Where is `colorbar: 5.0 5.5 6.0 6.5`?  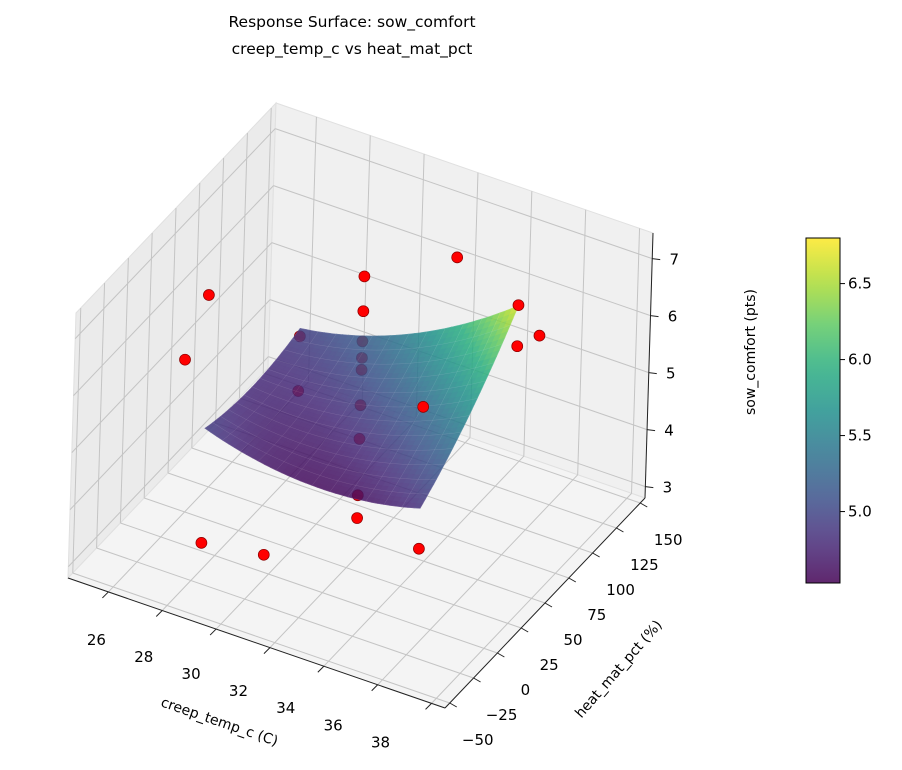 colorbar: 5.0 5.5 6.0 6.5 is located at coordinates (838, 410).